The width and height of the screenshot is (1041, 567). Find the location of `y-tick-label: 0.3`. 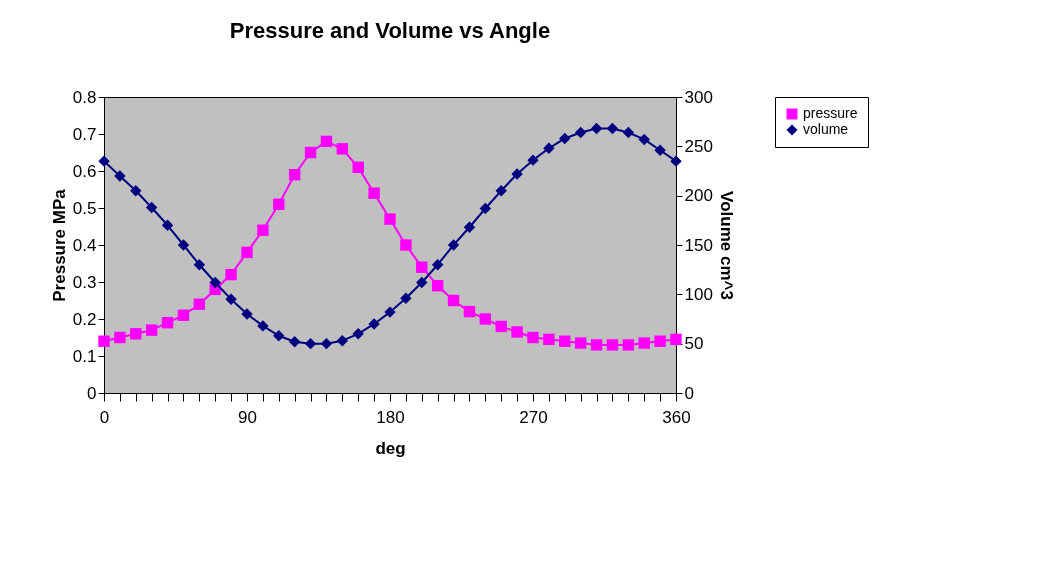

y-tick-label: 0.3 is located at coordinates (84, 282).